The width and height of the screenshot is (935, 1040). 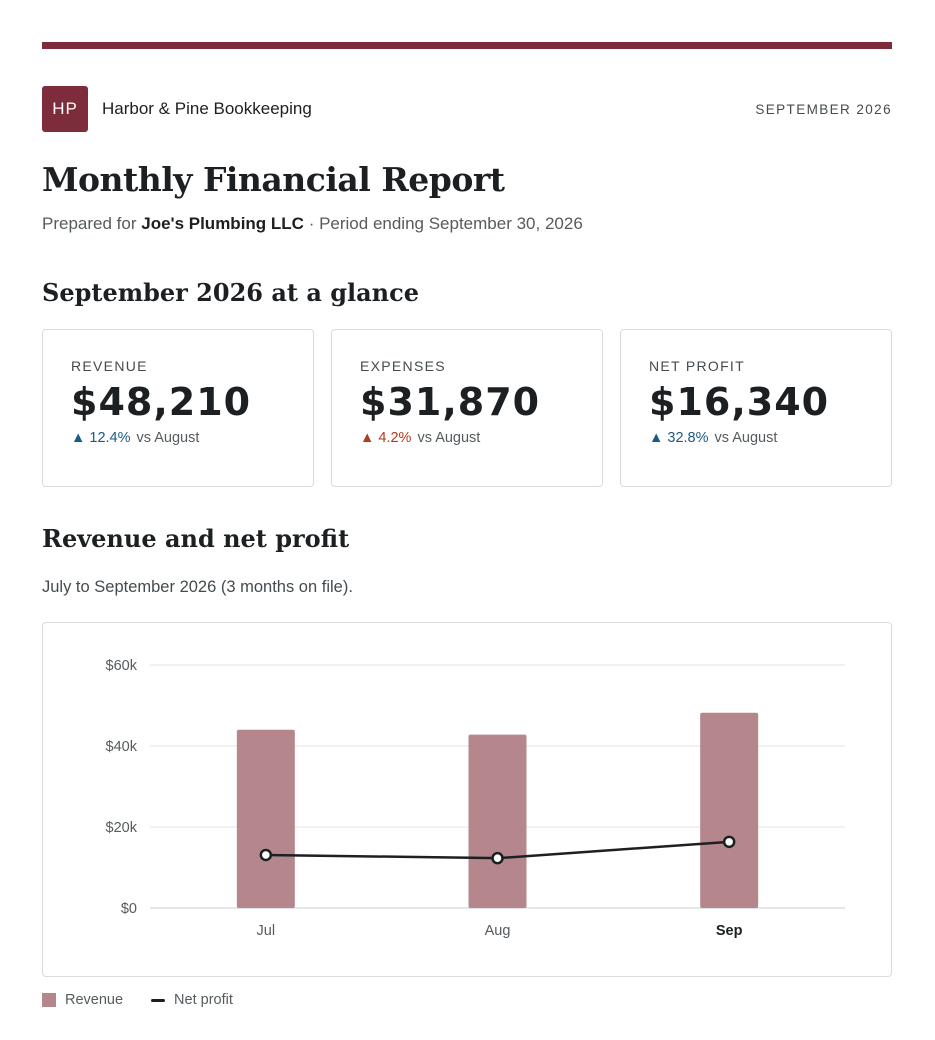 What do you see at coordinates (273, 179) in the screenshot?
I see `report-title: Monthly Financial Report` at bounding box center [273, 179].